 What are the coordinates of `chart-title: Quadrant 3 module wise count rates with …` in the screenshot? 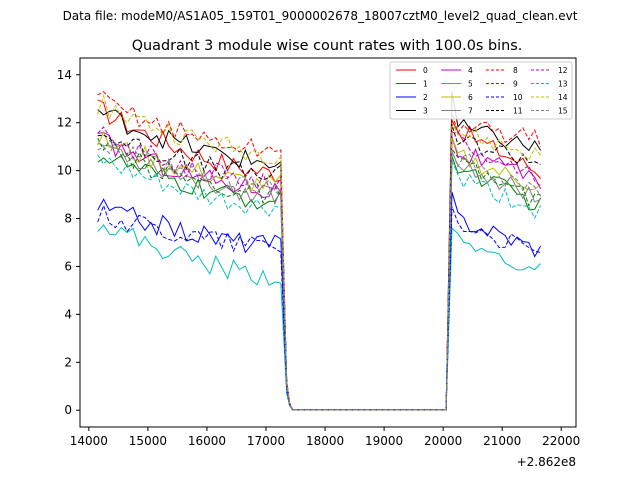 It's located at (327, 46).